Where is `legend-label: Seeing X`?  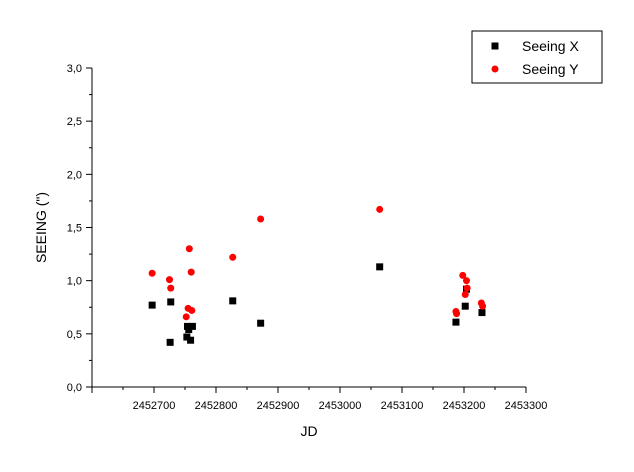
legend-label: Seeing X is located at coordinates (550, 46).